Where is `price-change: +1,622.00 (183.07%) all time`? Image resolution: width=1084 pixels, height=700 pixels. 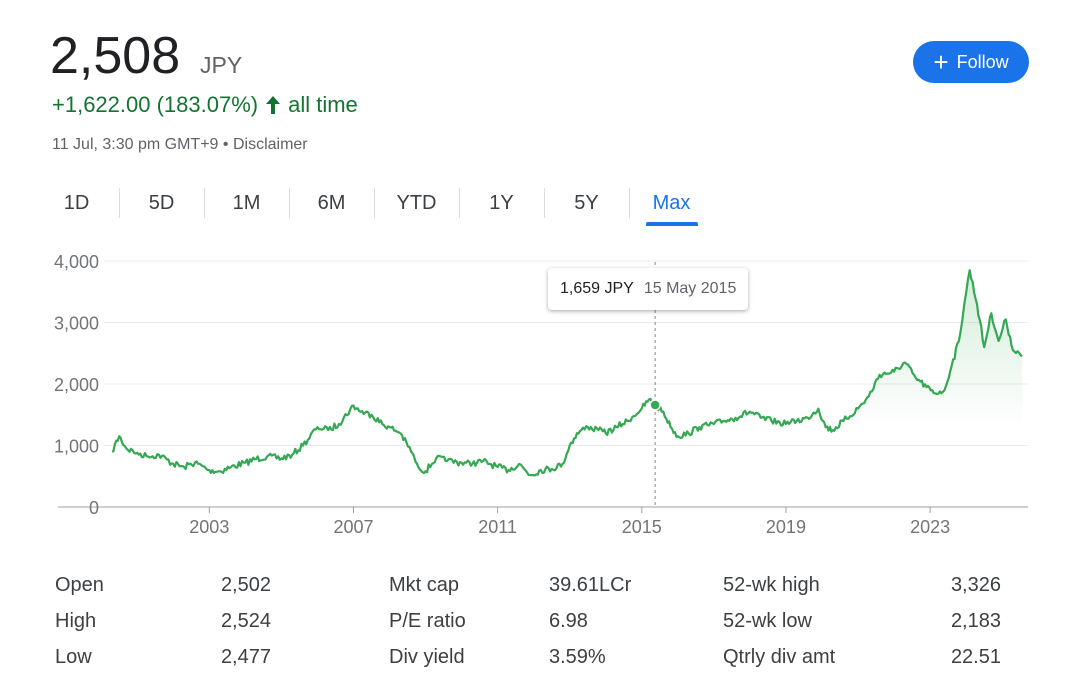 price-change: +1,622.00 (183.07%) all time is located at coordinates (205, 105).